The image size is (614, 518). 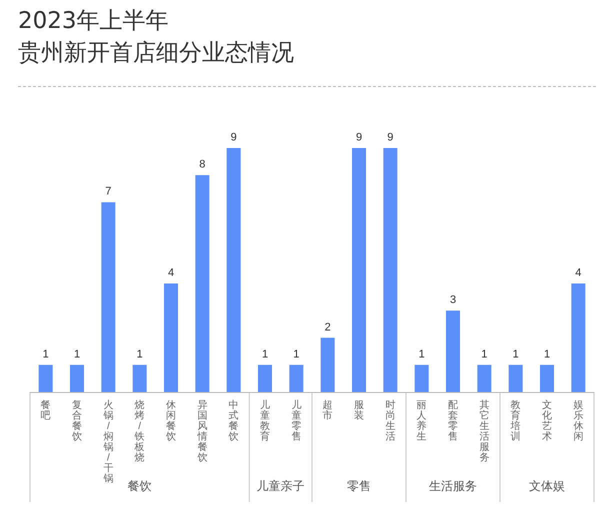 I want to click on x-tick-label: 文化艺术, so click(x=547, y=420).